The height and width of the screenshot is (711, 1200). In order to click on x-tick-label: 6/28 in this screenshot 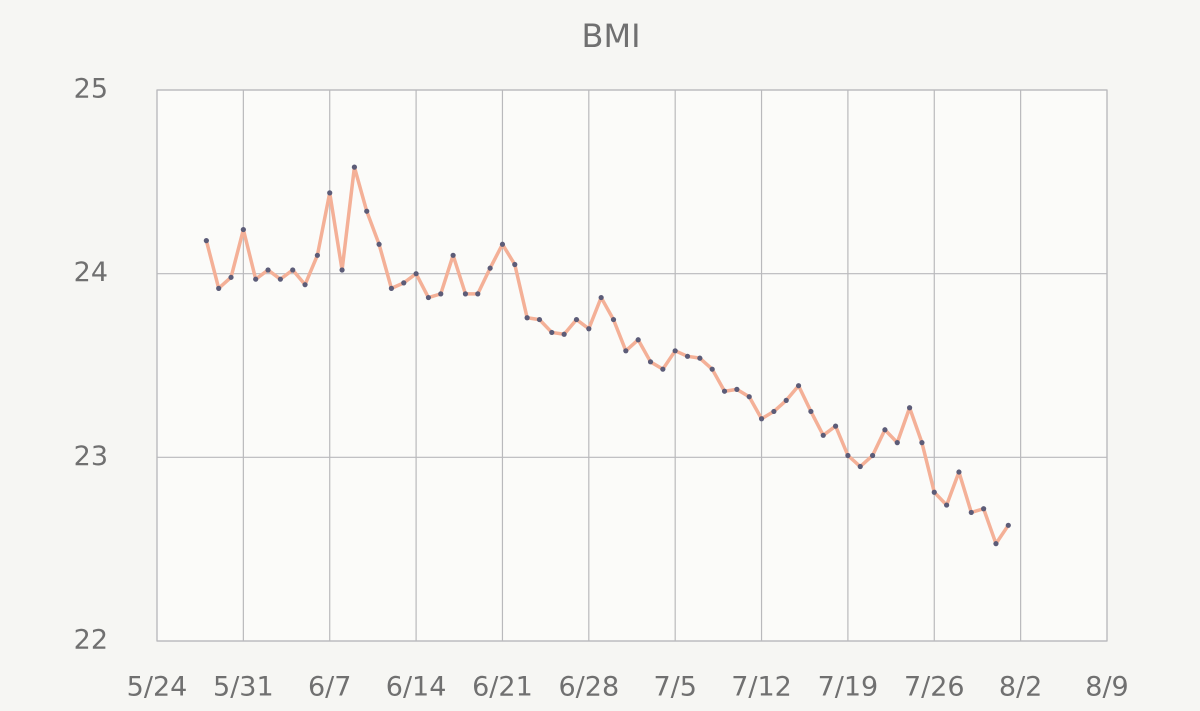, I will do `click(588, 687)`.